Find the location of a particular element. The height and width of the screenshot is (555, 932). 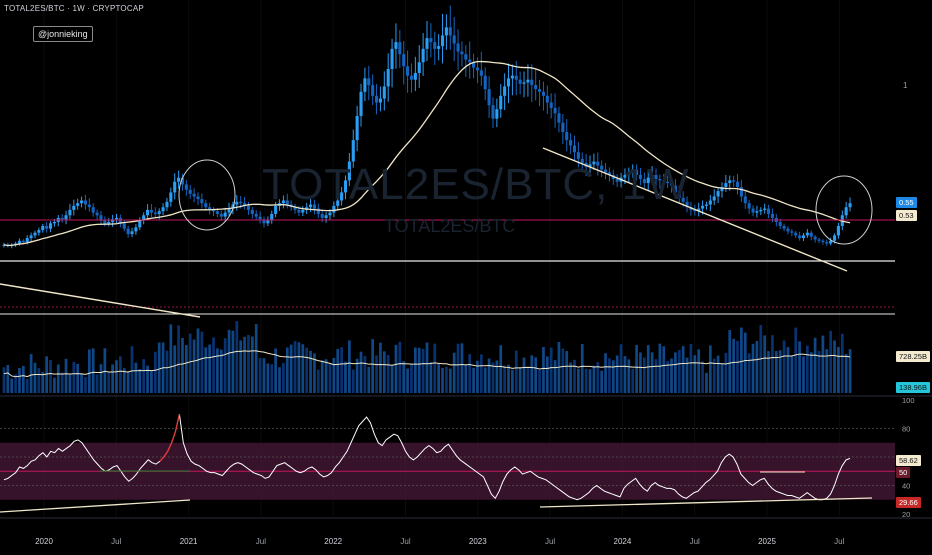

x-tick-label: 2022 is located at coordinates (333, 541).